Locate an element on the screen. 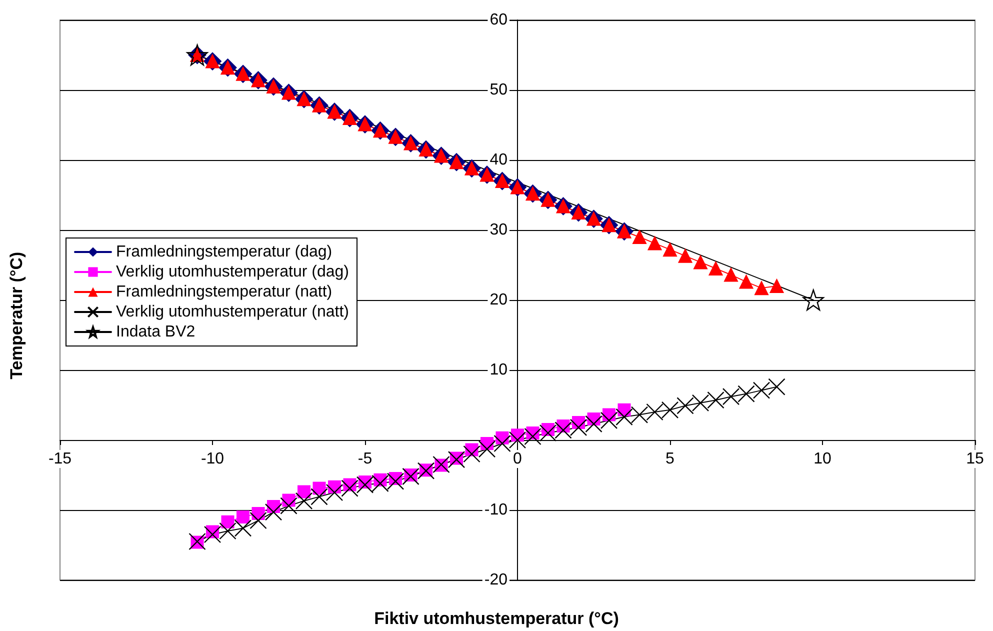 This screenshot has width=993, height=631. legend-label: Framledningstemperatur (dag) is located at coordinates (224, 252).